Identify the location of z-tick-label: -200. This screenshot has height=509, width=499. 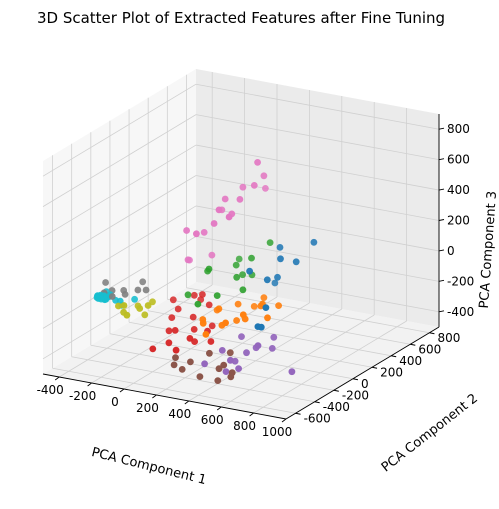
(460, 281).